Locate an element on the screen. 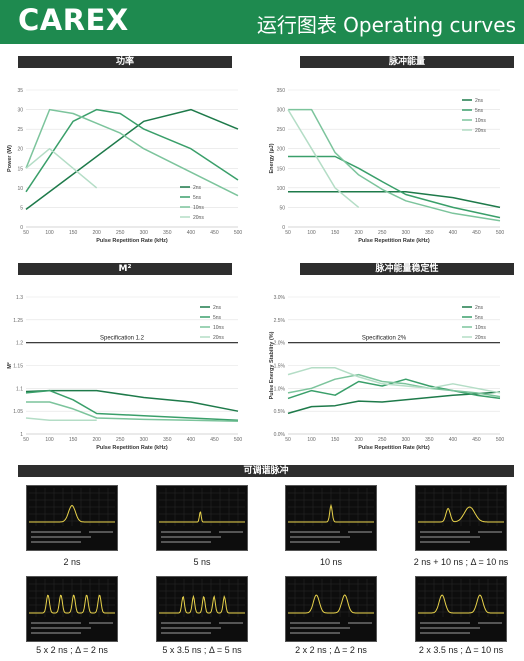 The width and height of the screenshot is (524, 661). y-tick-label: 1.05 is located at coordinates (18, 412).